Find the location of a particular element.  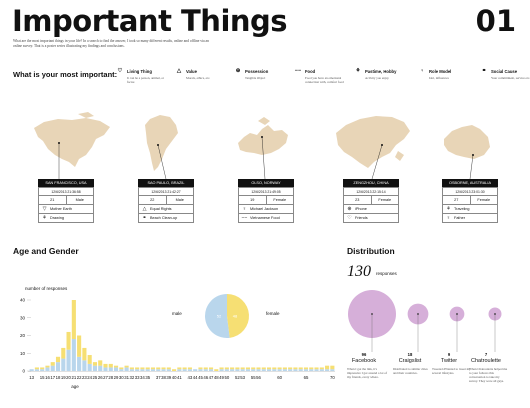

pie-male-label: male is located at coordinates (177, 313).